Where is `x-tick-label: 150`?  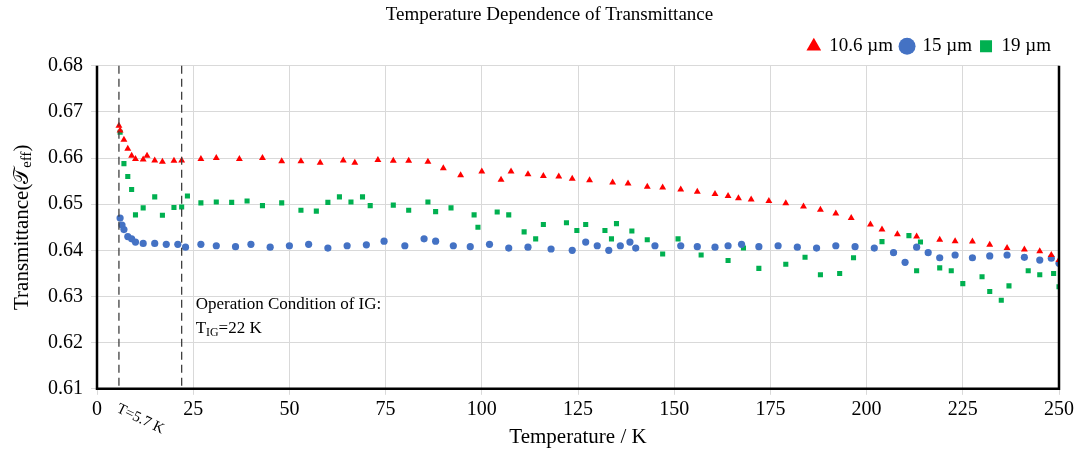 x-tick-label: 150 is located at coordinates (674, 408).